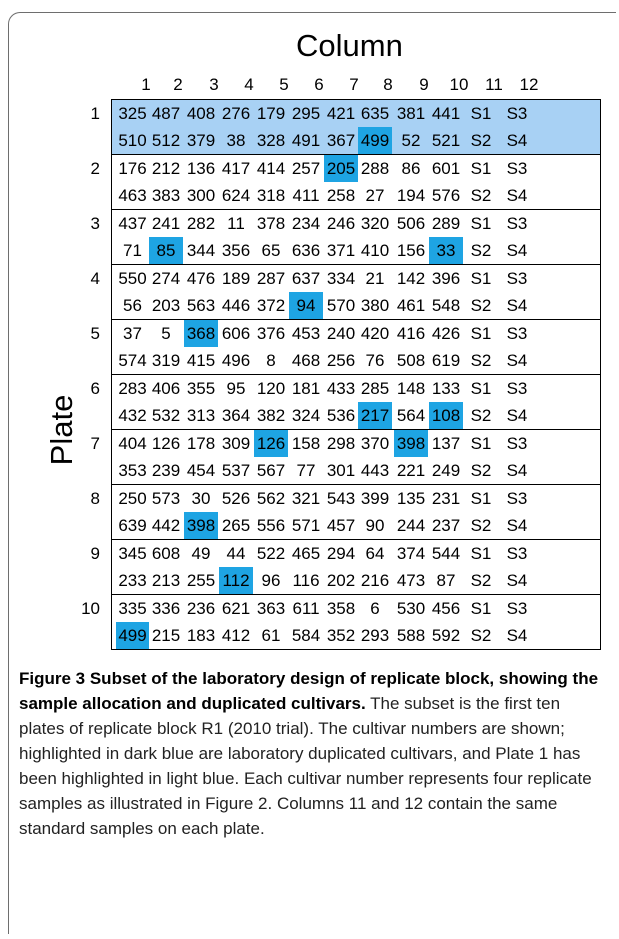  I want to click on cultivar-cell: 426, so click(446, 333).